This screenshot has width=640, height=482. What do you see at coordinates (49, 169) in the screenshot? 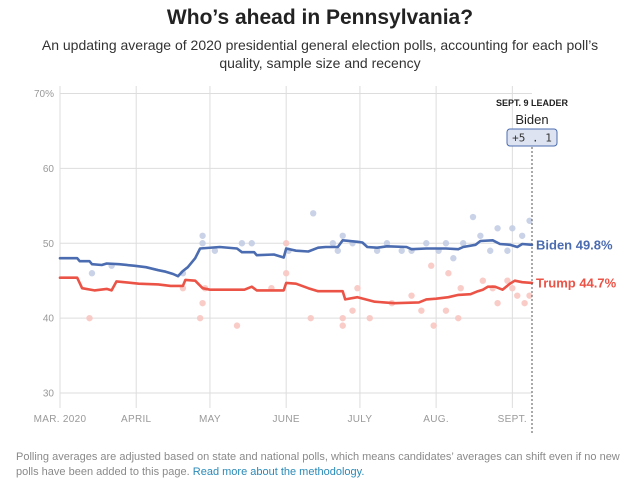
I see `y-tick-label: 60` at bounding box center [49, 169].